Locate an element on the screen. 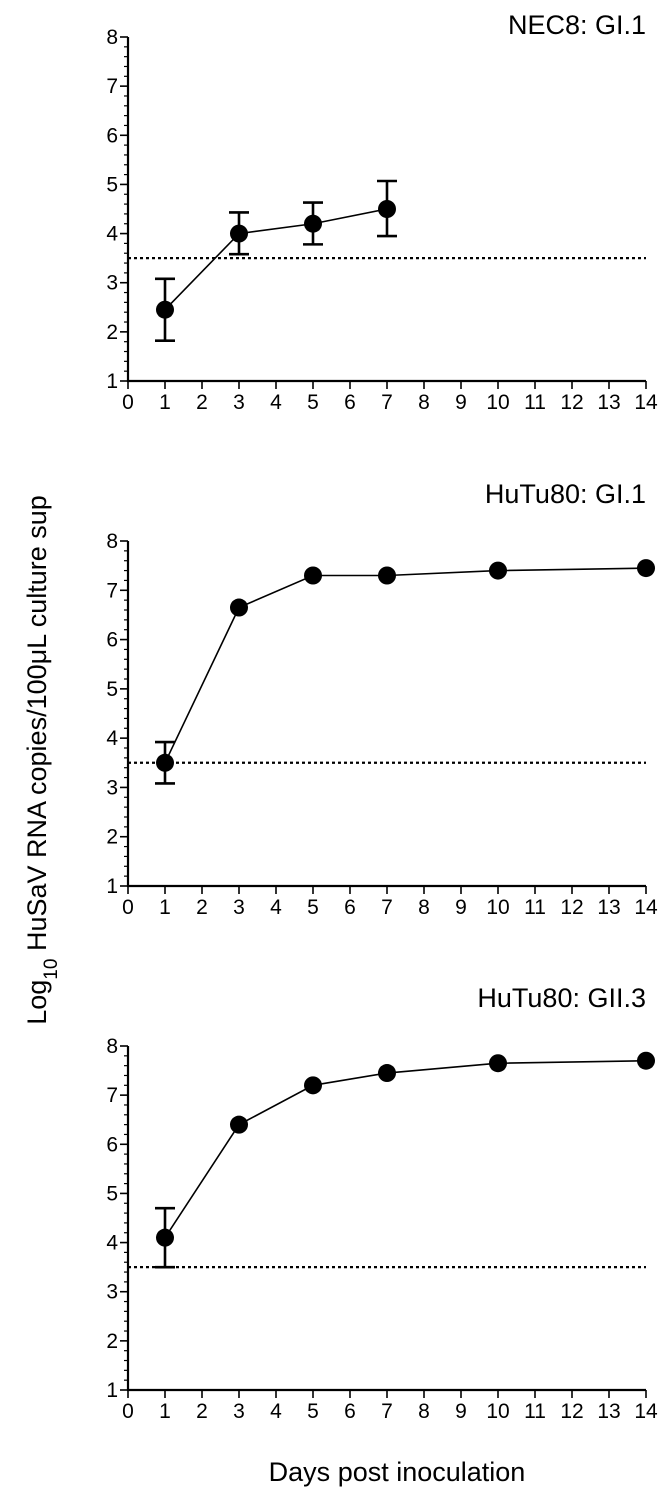  y-axis-label-subscript: 10 is located at coordinates (51, 969).